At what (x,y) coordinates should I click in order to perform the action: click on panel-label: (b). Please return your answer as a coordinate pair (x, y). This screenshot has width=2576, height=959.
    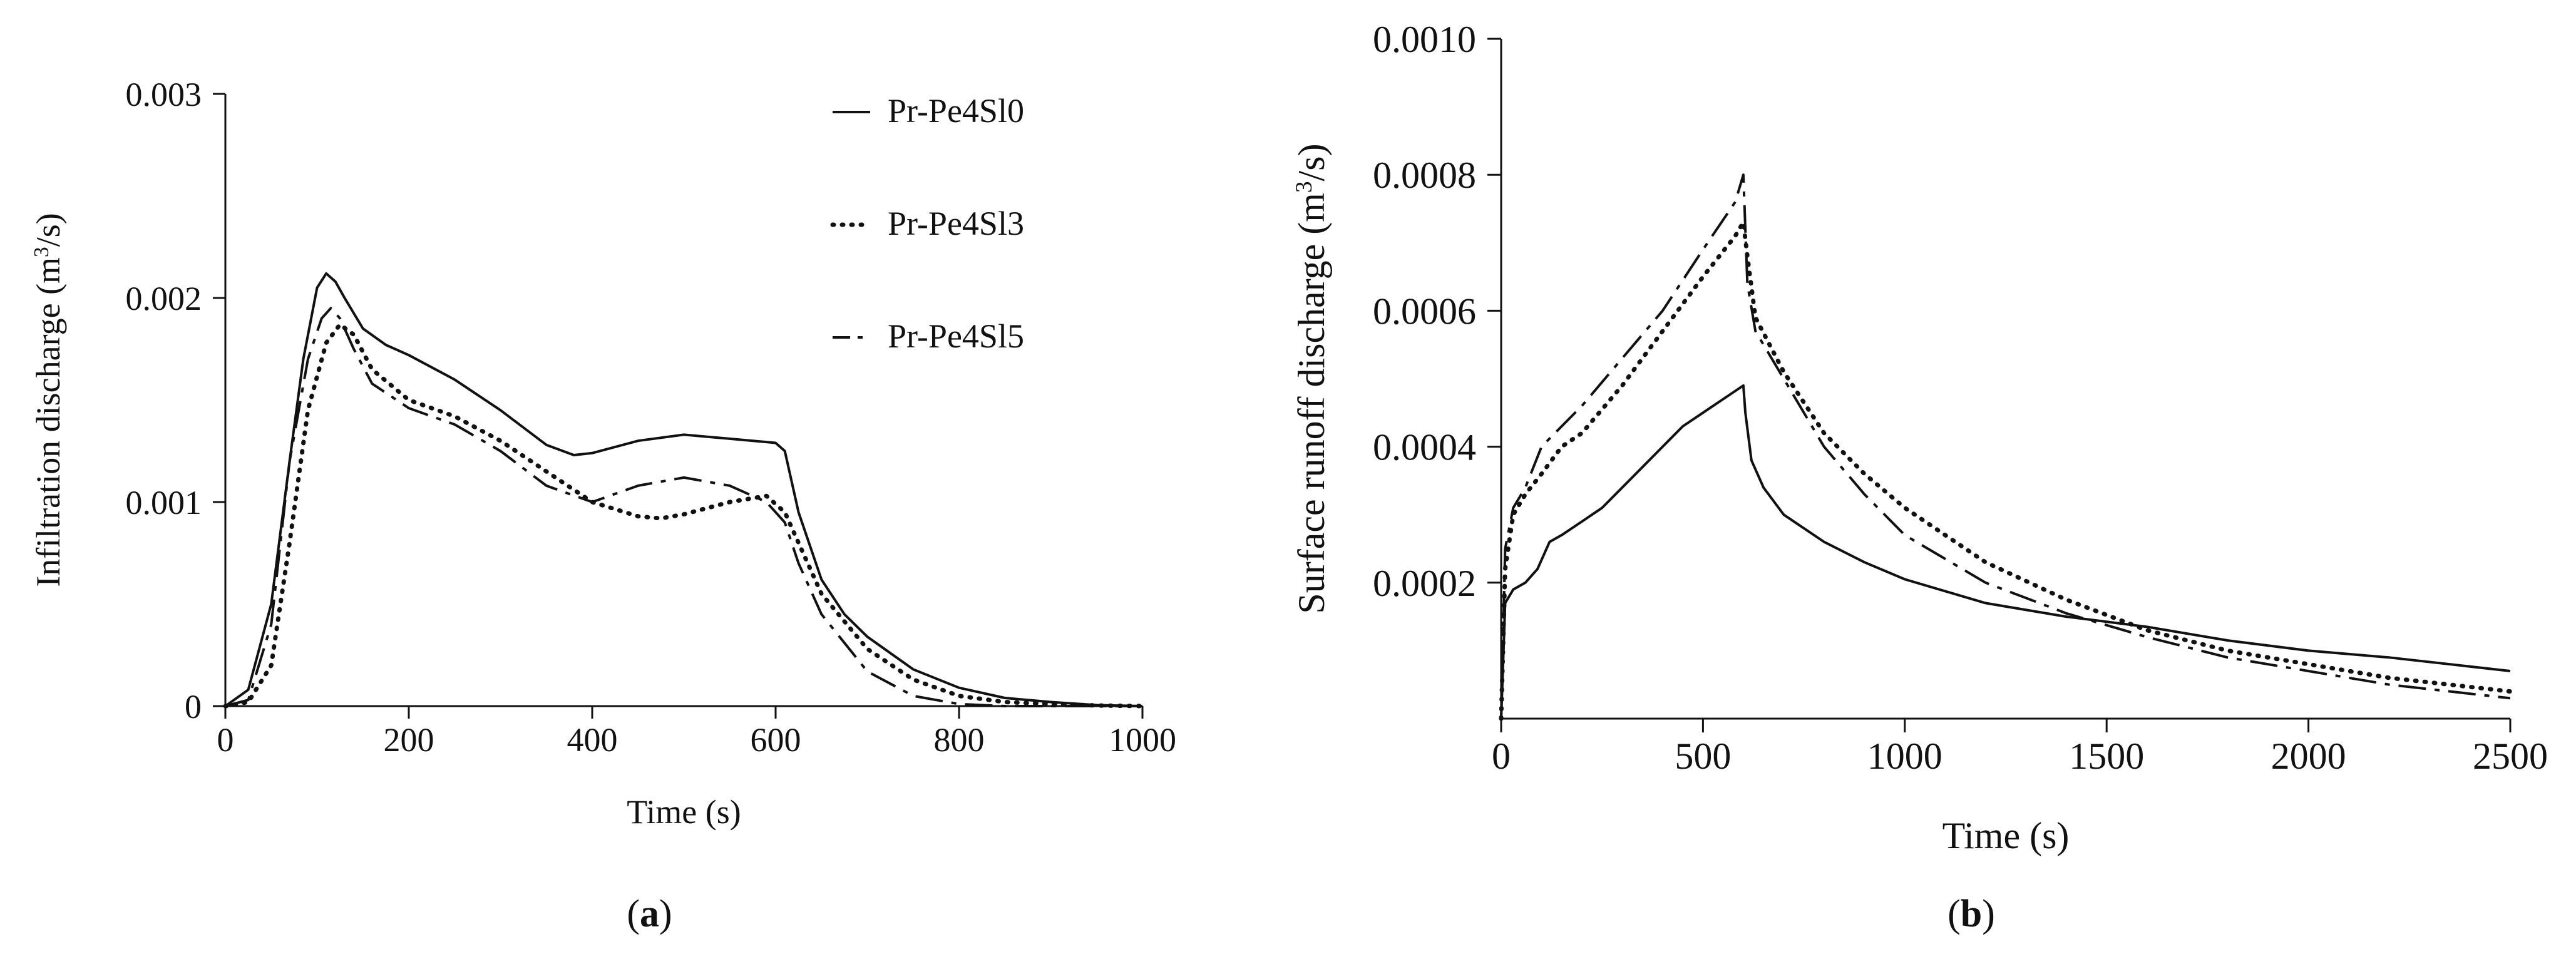
    Looking at the image, I should click on (1971, 914).